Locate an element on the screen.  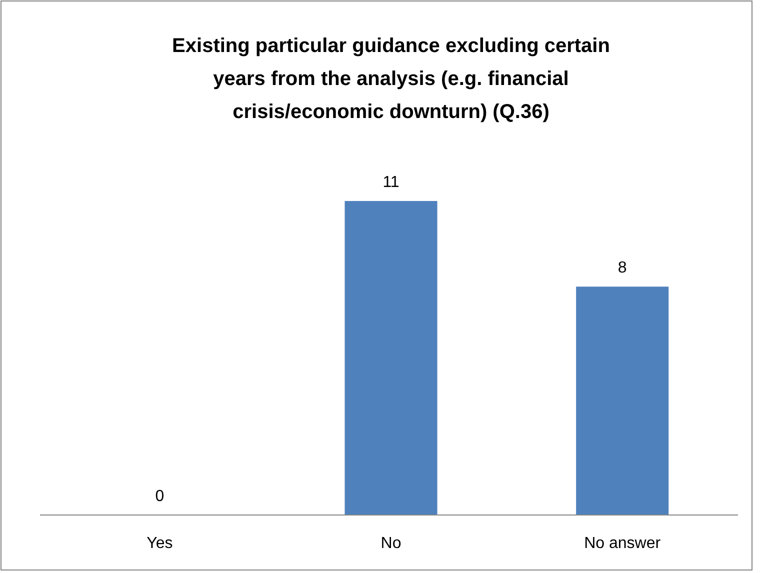
data-label: 8 is located at coordinates (622, 268).